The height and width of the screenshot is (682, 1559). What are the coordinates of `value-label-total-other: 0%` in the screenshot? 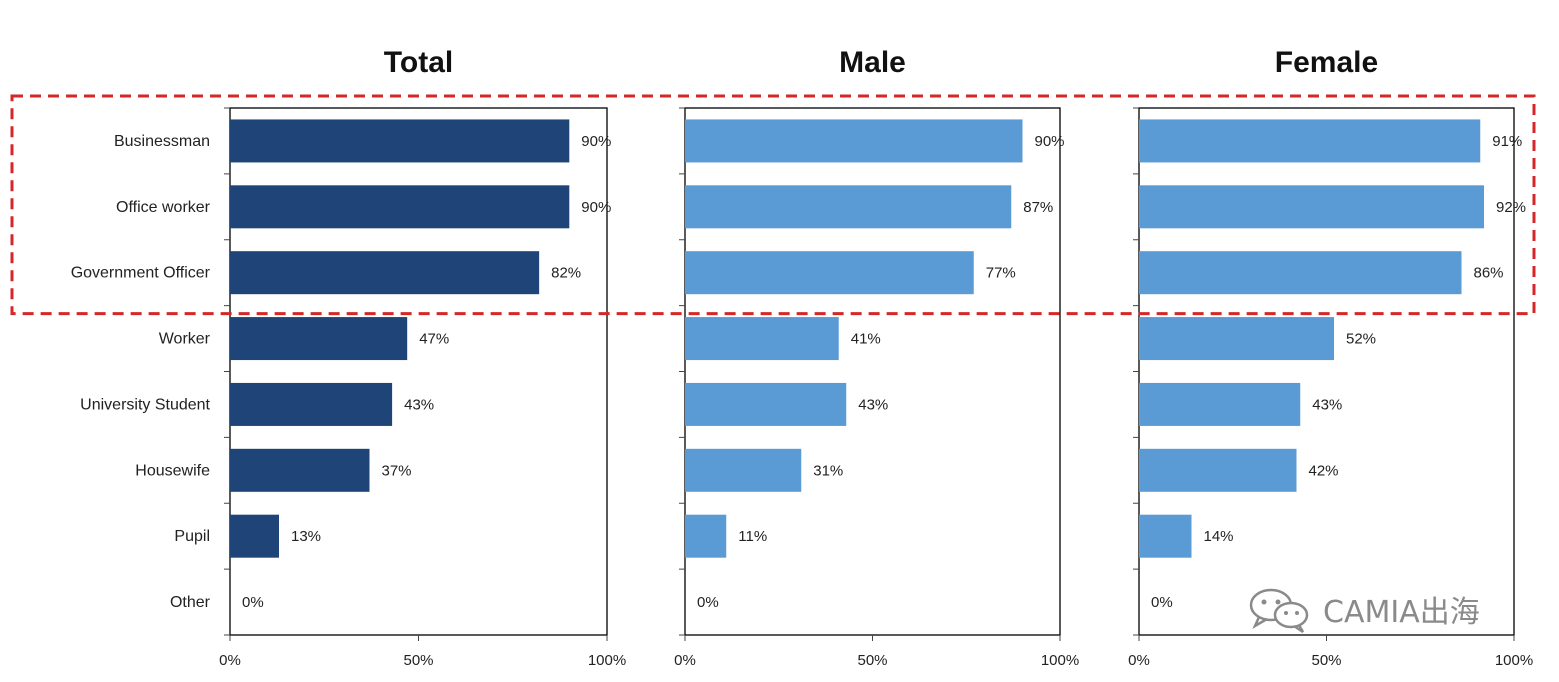 It's located at (253, 602).